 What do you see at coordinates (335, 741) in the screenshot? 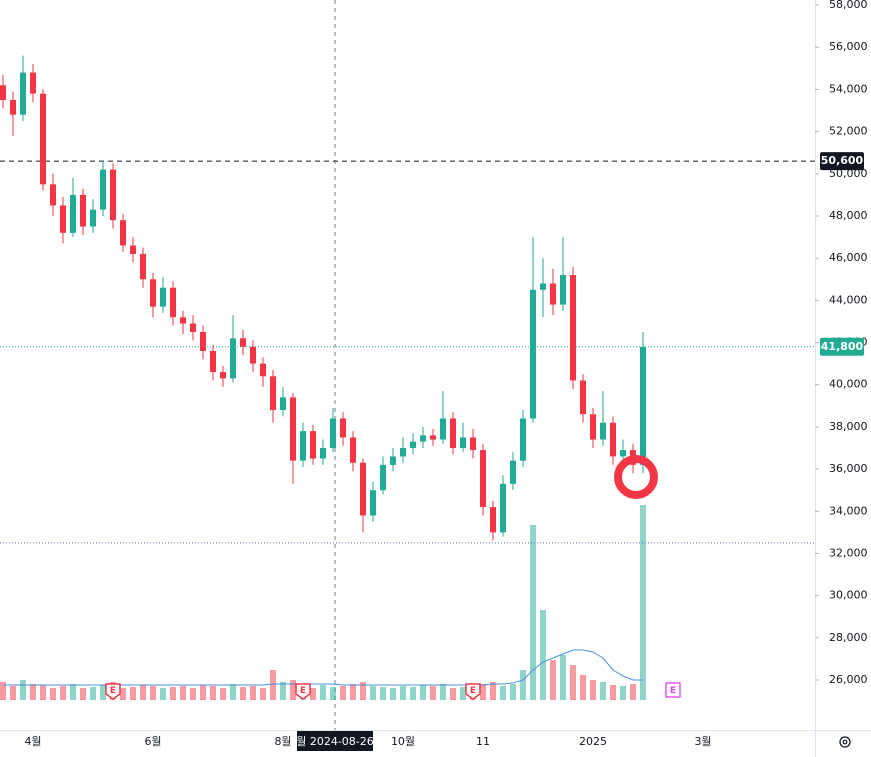
I see `crosshair-label-box` at bounding box center [335, 741].